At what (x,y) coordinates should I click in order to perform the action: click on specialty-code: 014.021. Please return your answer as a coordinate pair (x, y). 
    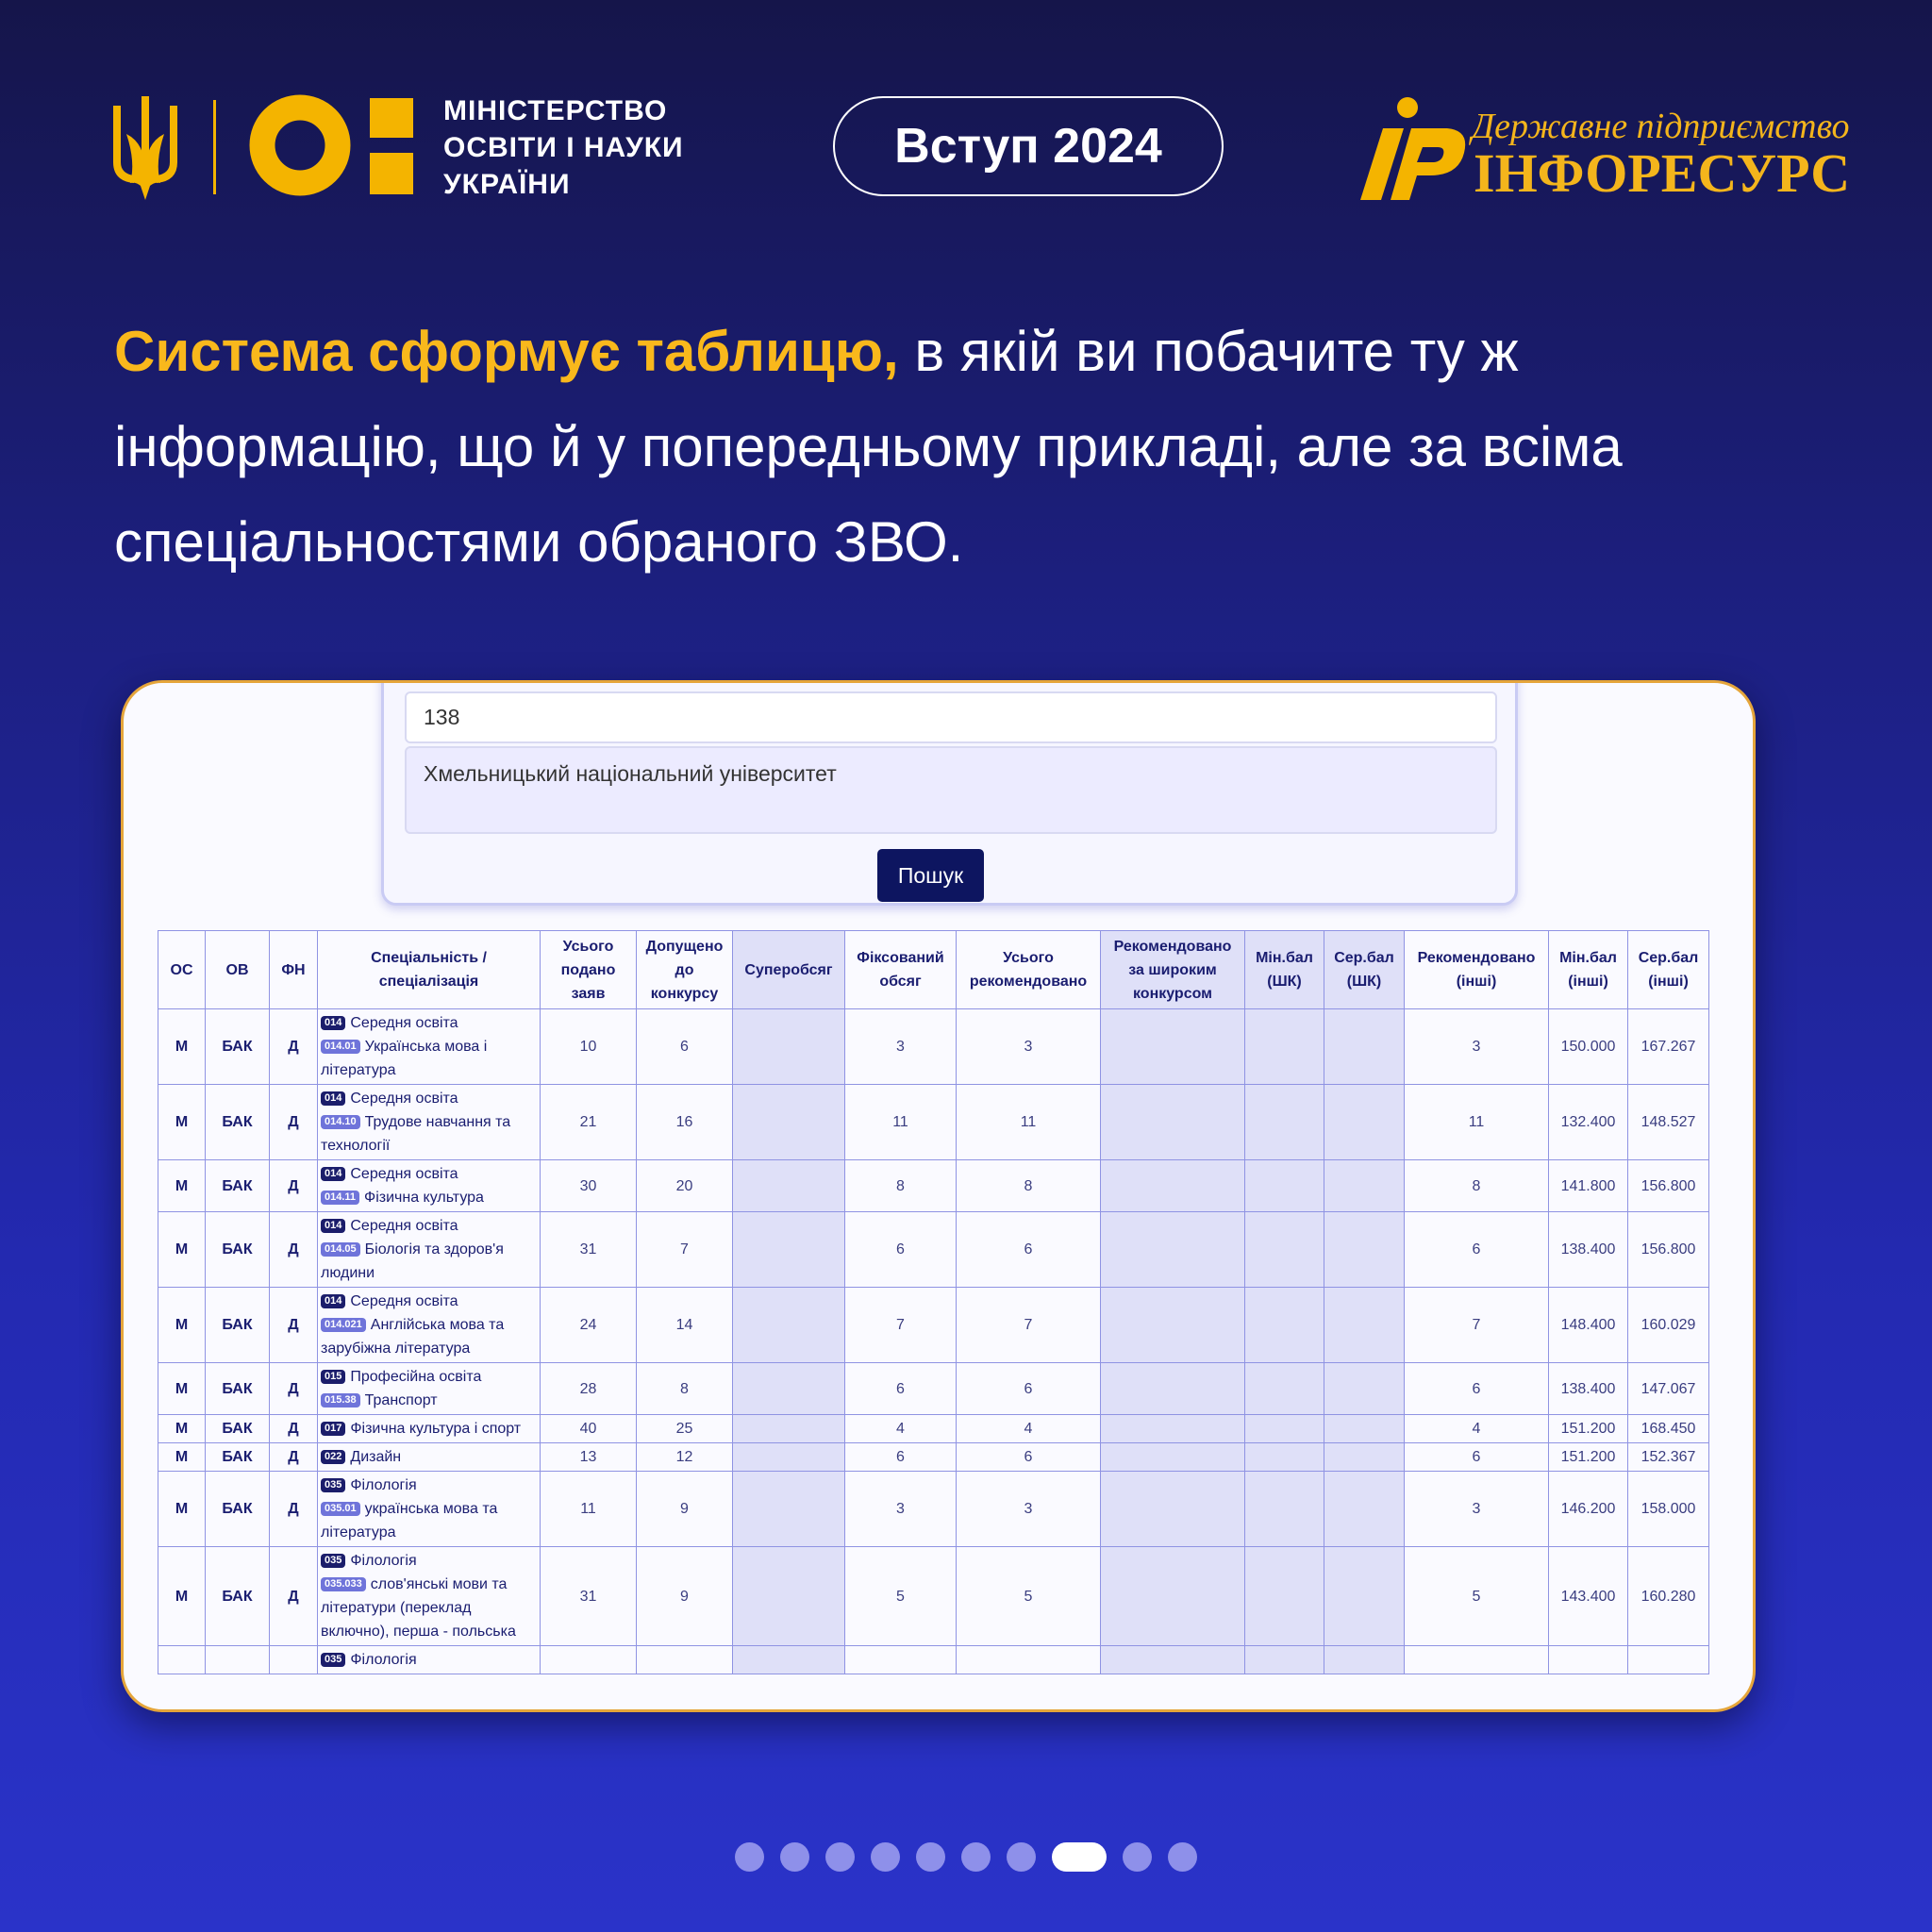
    Looking at the image, I should click on (344, 1325).